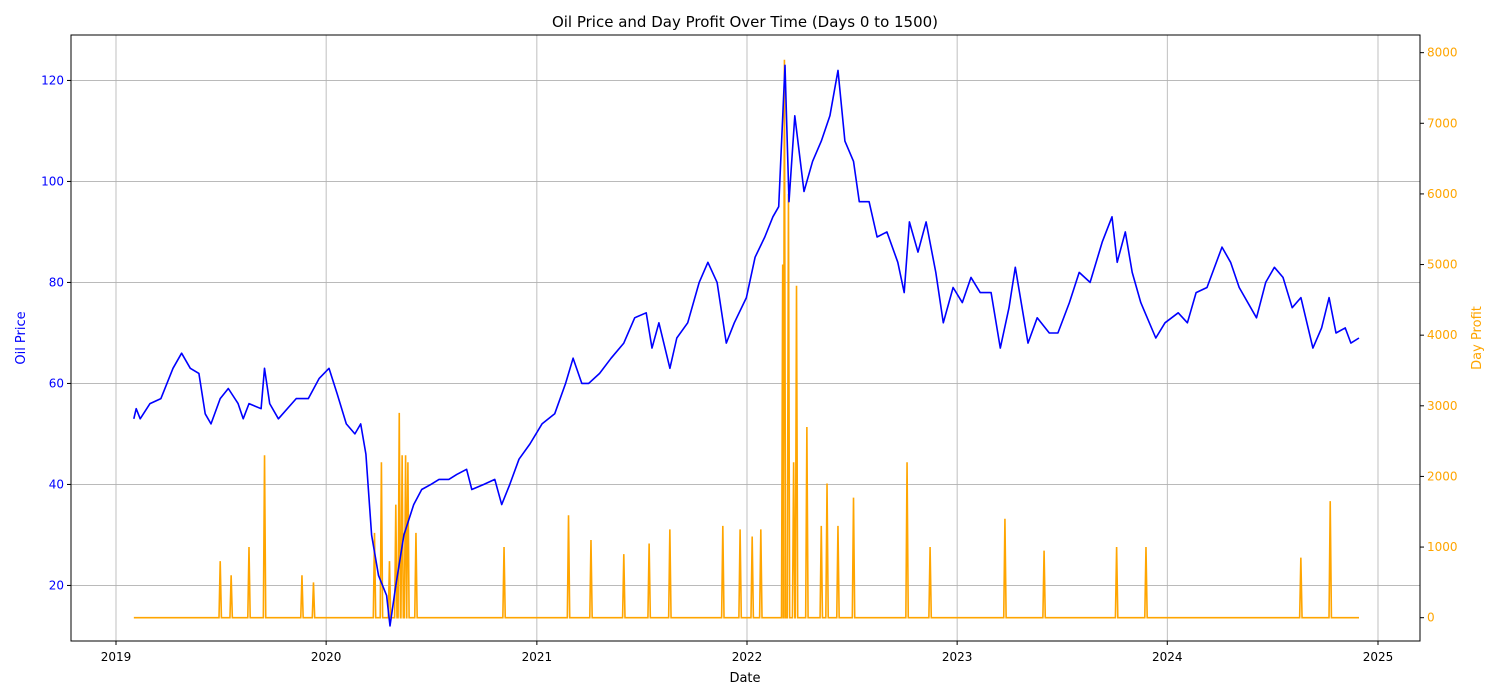 This screenshot has width=1500, height=700. I want to click on x-tick-label: 2019, so click(116, 657).